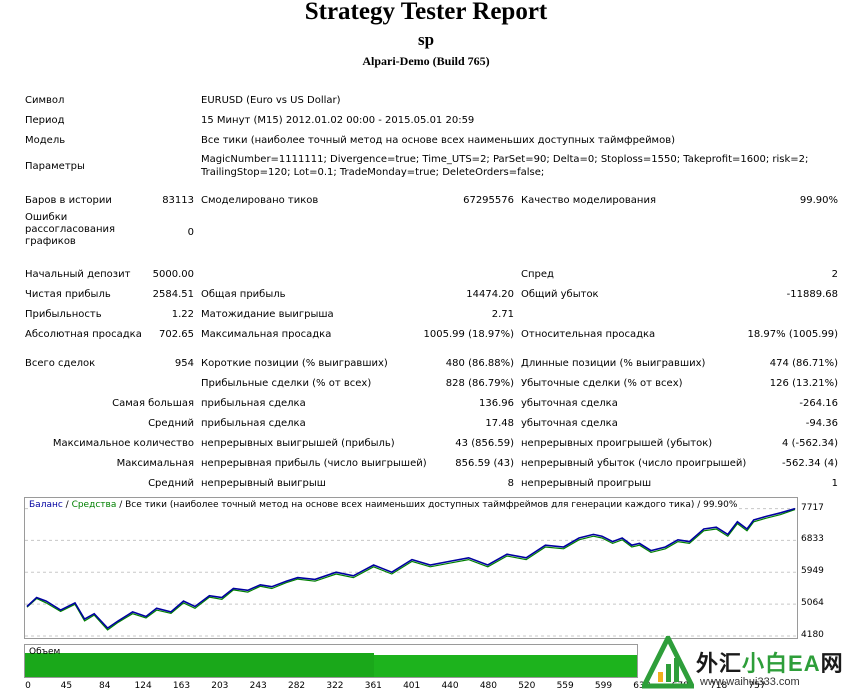  I want to click on maxamt-win-label: непрерывная прибыль (число выигрышей), so click(314, 463).